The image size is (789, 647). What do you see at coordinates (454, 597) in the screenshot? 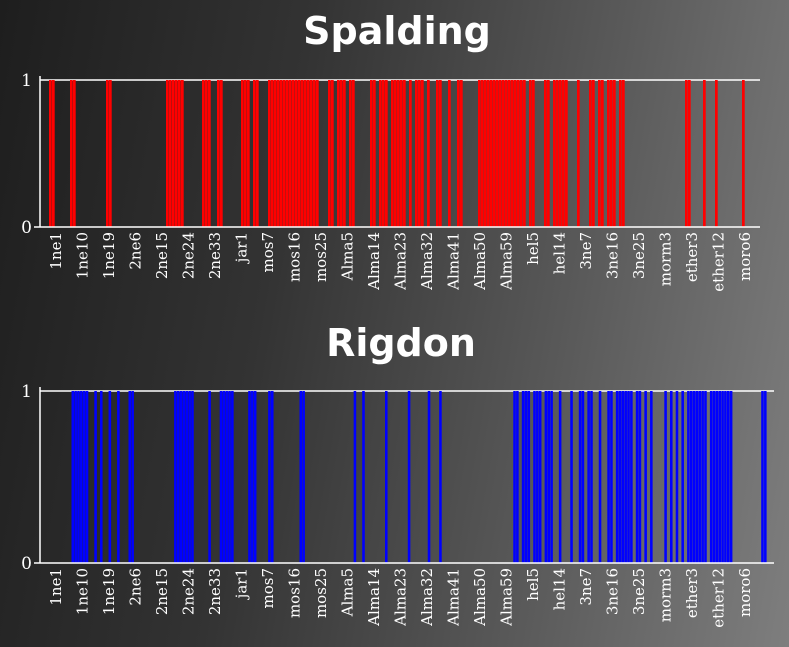
I see `rigdon-x-tick-label: Alma41` at bounding box center [454, 597].